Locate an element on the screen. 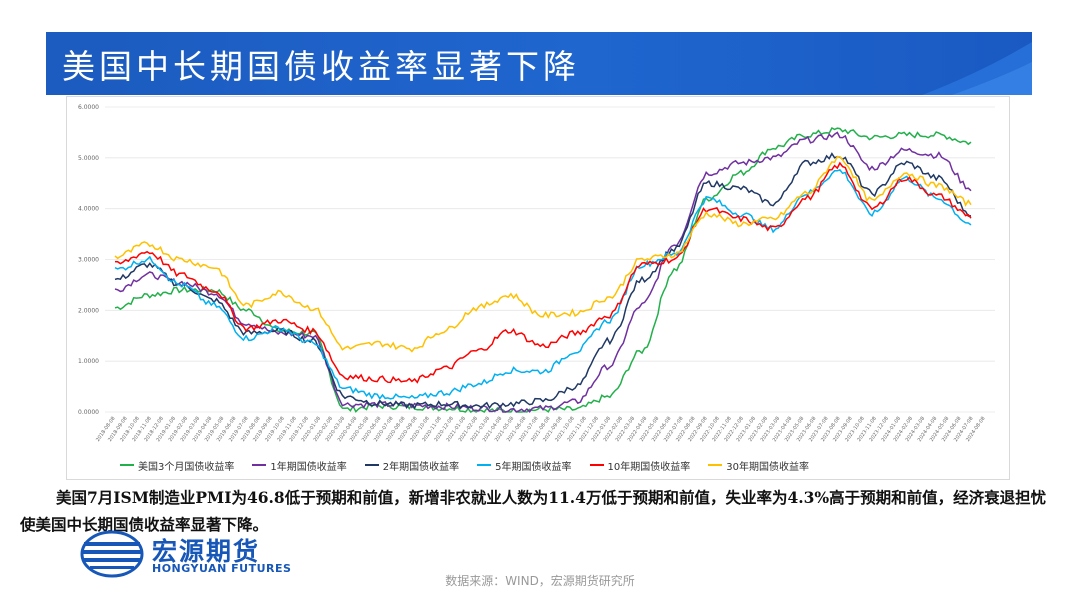 Image resolution: width=1080 pixels, height=608 pixels. logo-en-text: HONGYUAN FUTURES is located at coordinates (222, 568).